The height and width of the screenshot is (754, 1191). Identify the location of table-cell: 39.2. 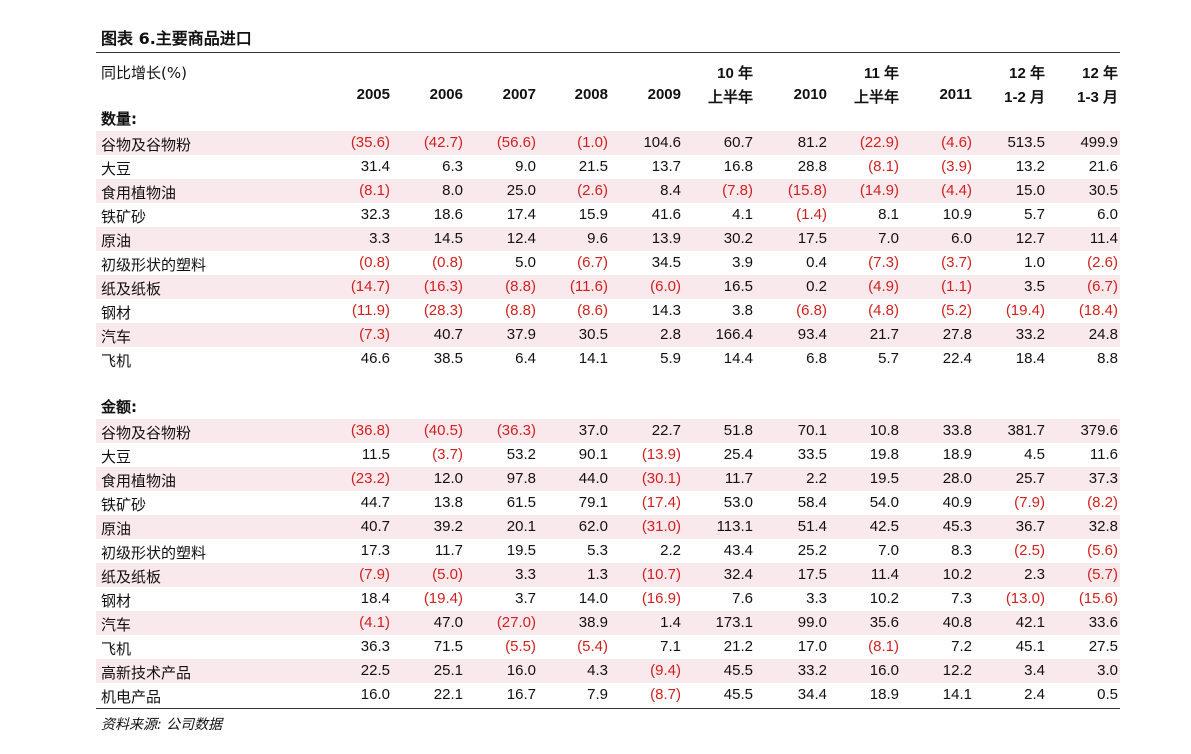
(448, 526).